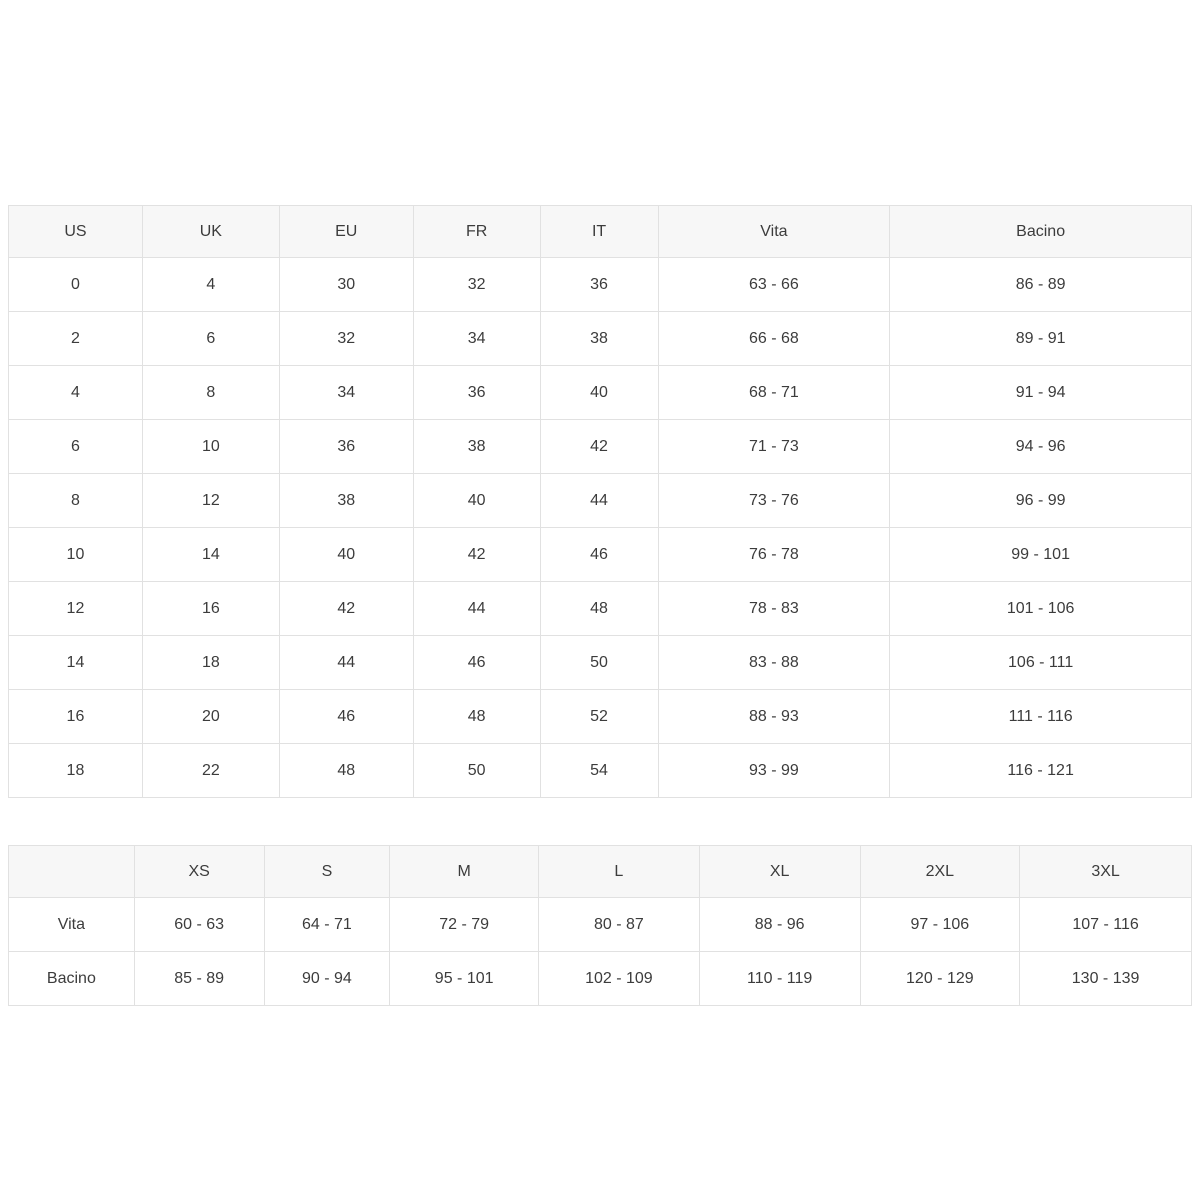  I want to click on table-row: 12 16 42 44 48 78 - 83 101 - 106, so click(600, 608).